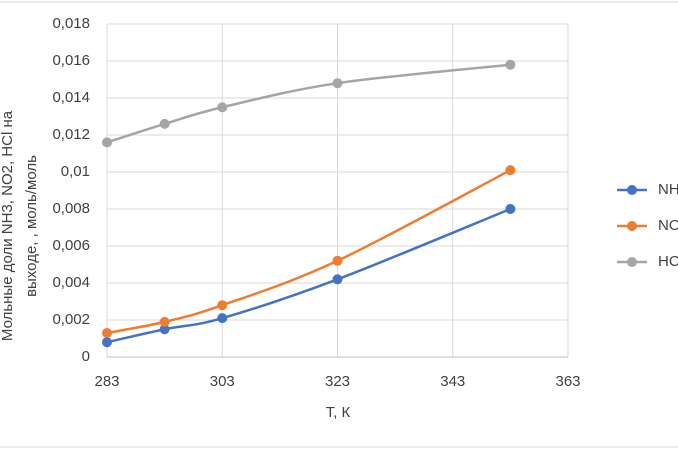 The height and width of the screenshot is (452, 678). What do you see at coordinates (8, 225) in the screenshot?
I see `y-axis-title: Мольные доли NH3, NO2, HCl на` at bounding box center [8, 225].